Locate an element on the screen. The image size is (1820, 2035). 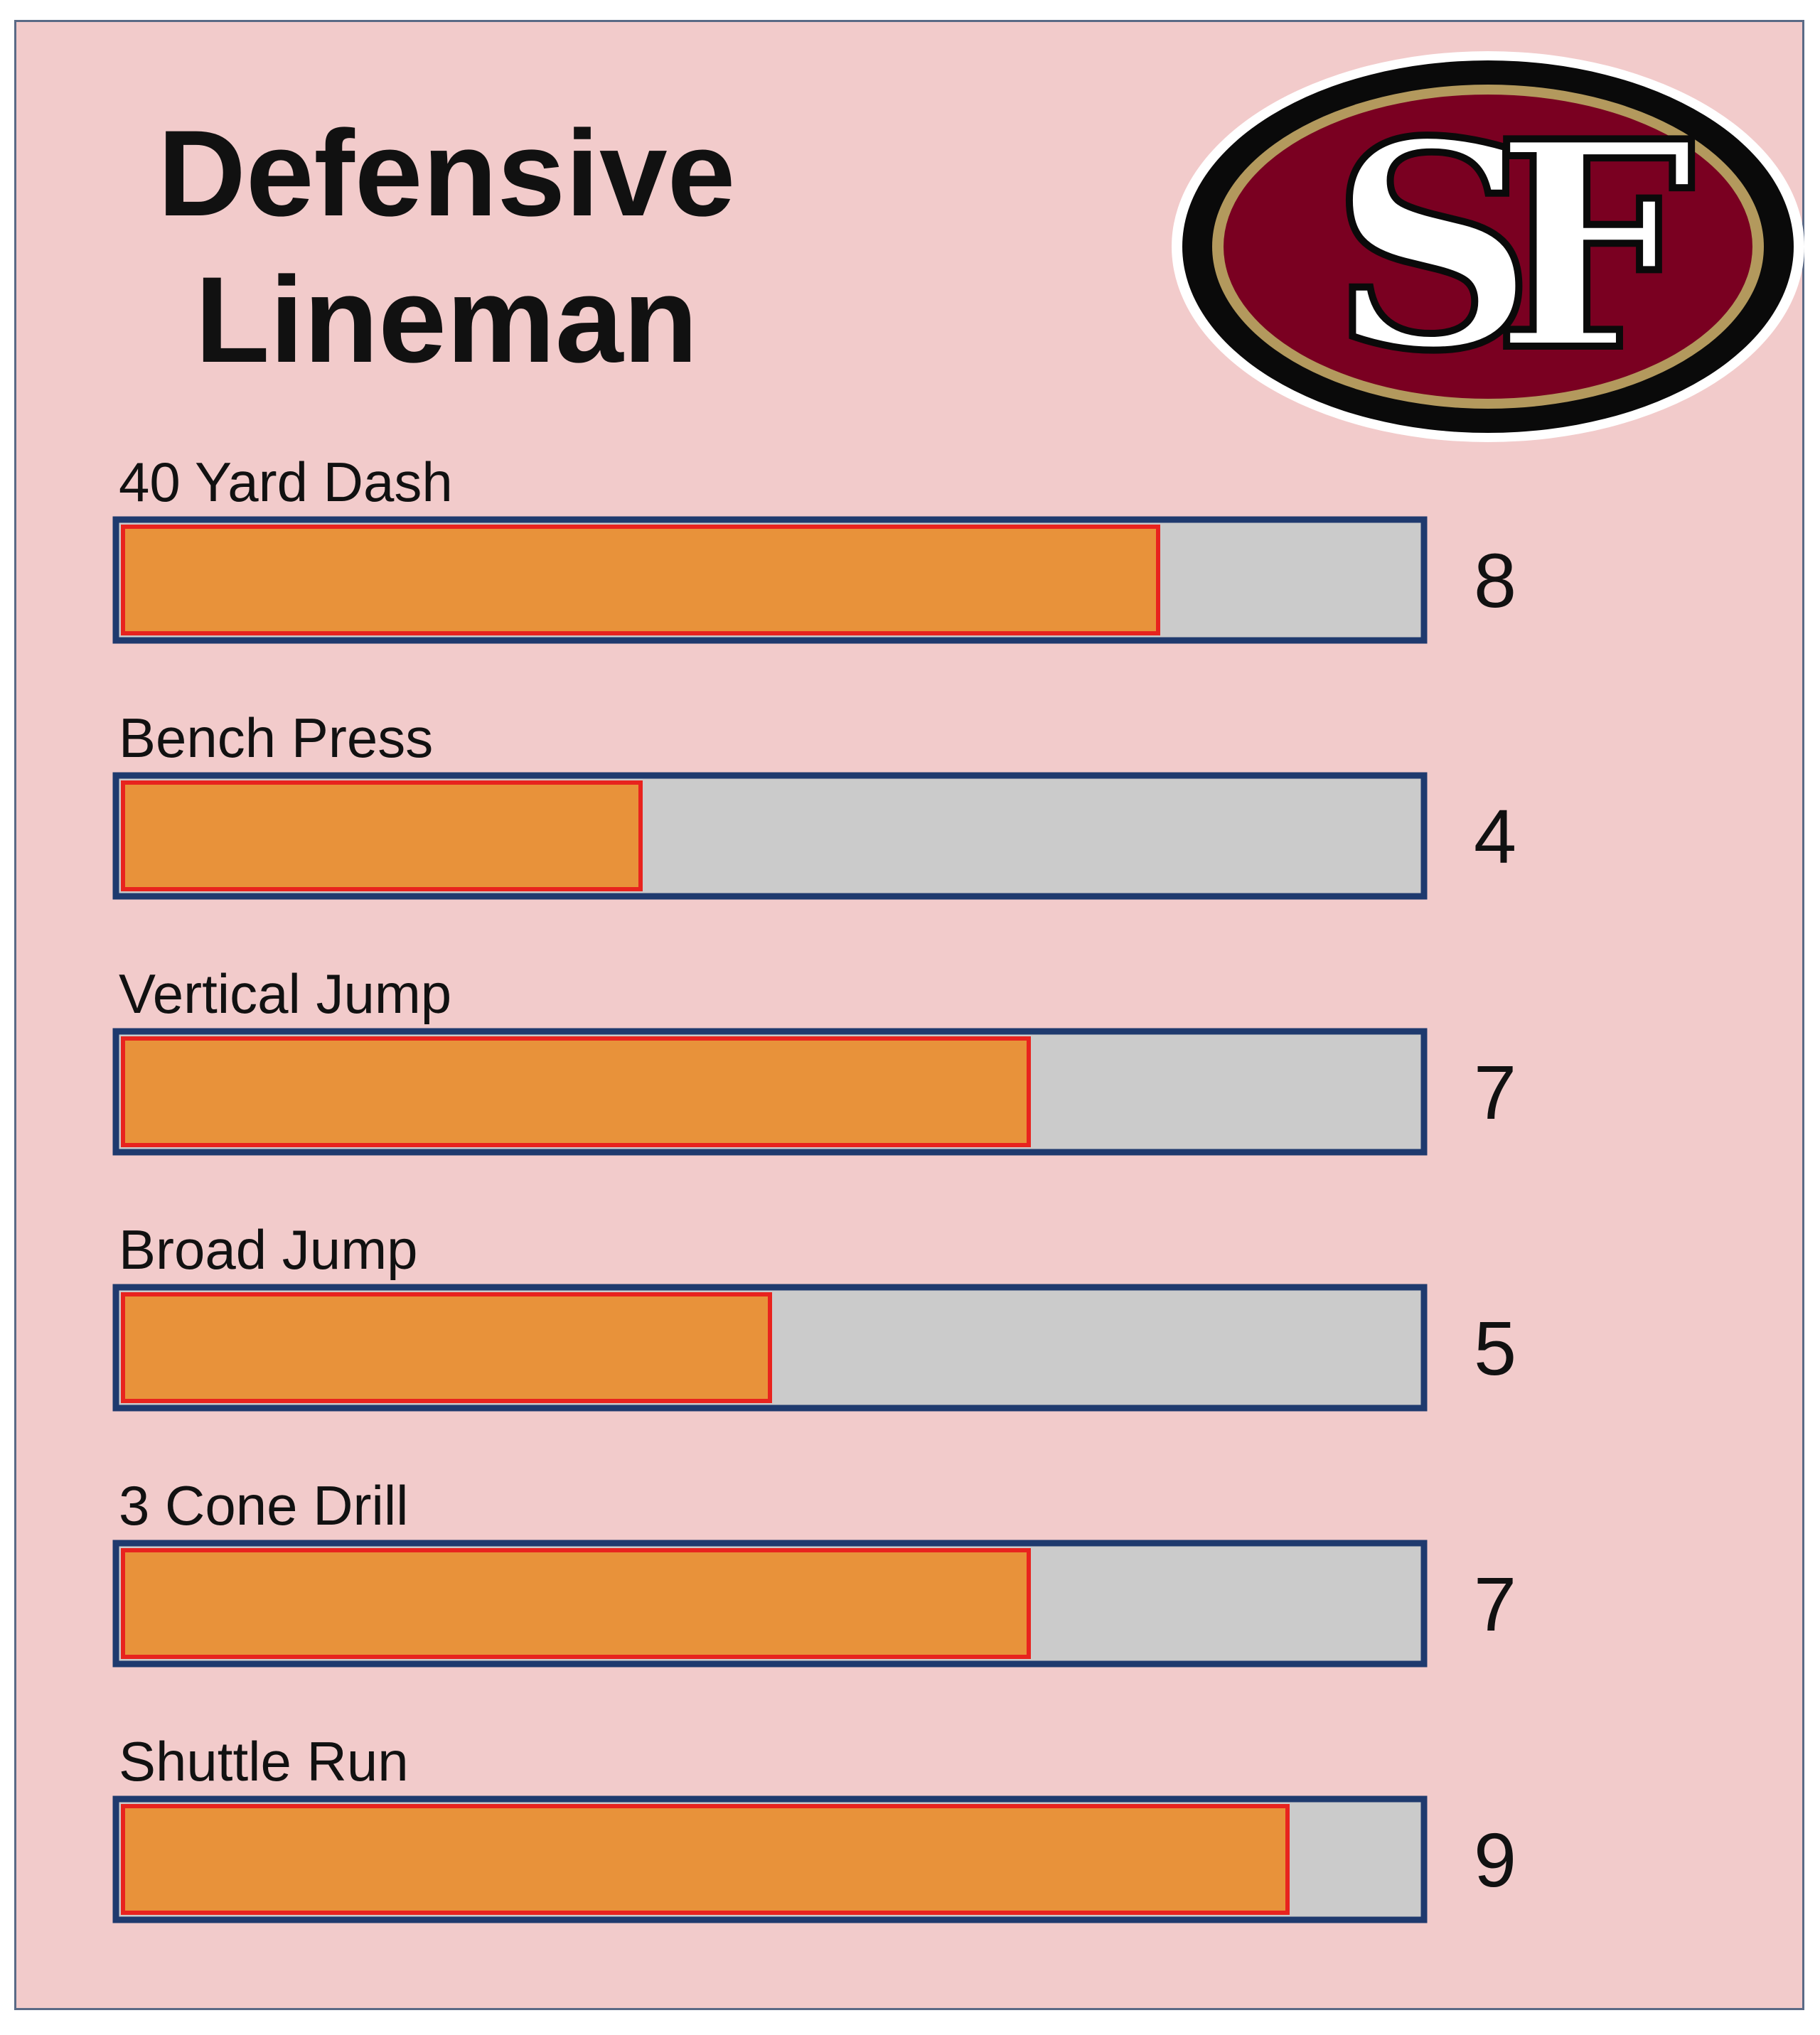
bar-fill-shuttle-run is located at coordinates (706, 1859).